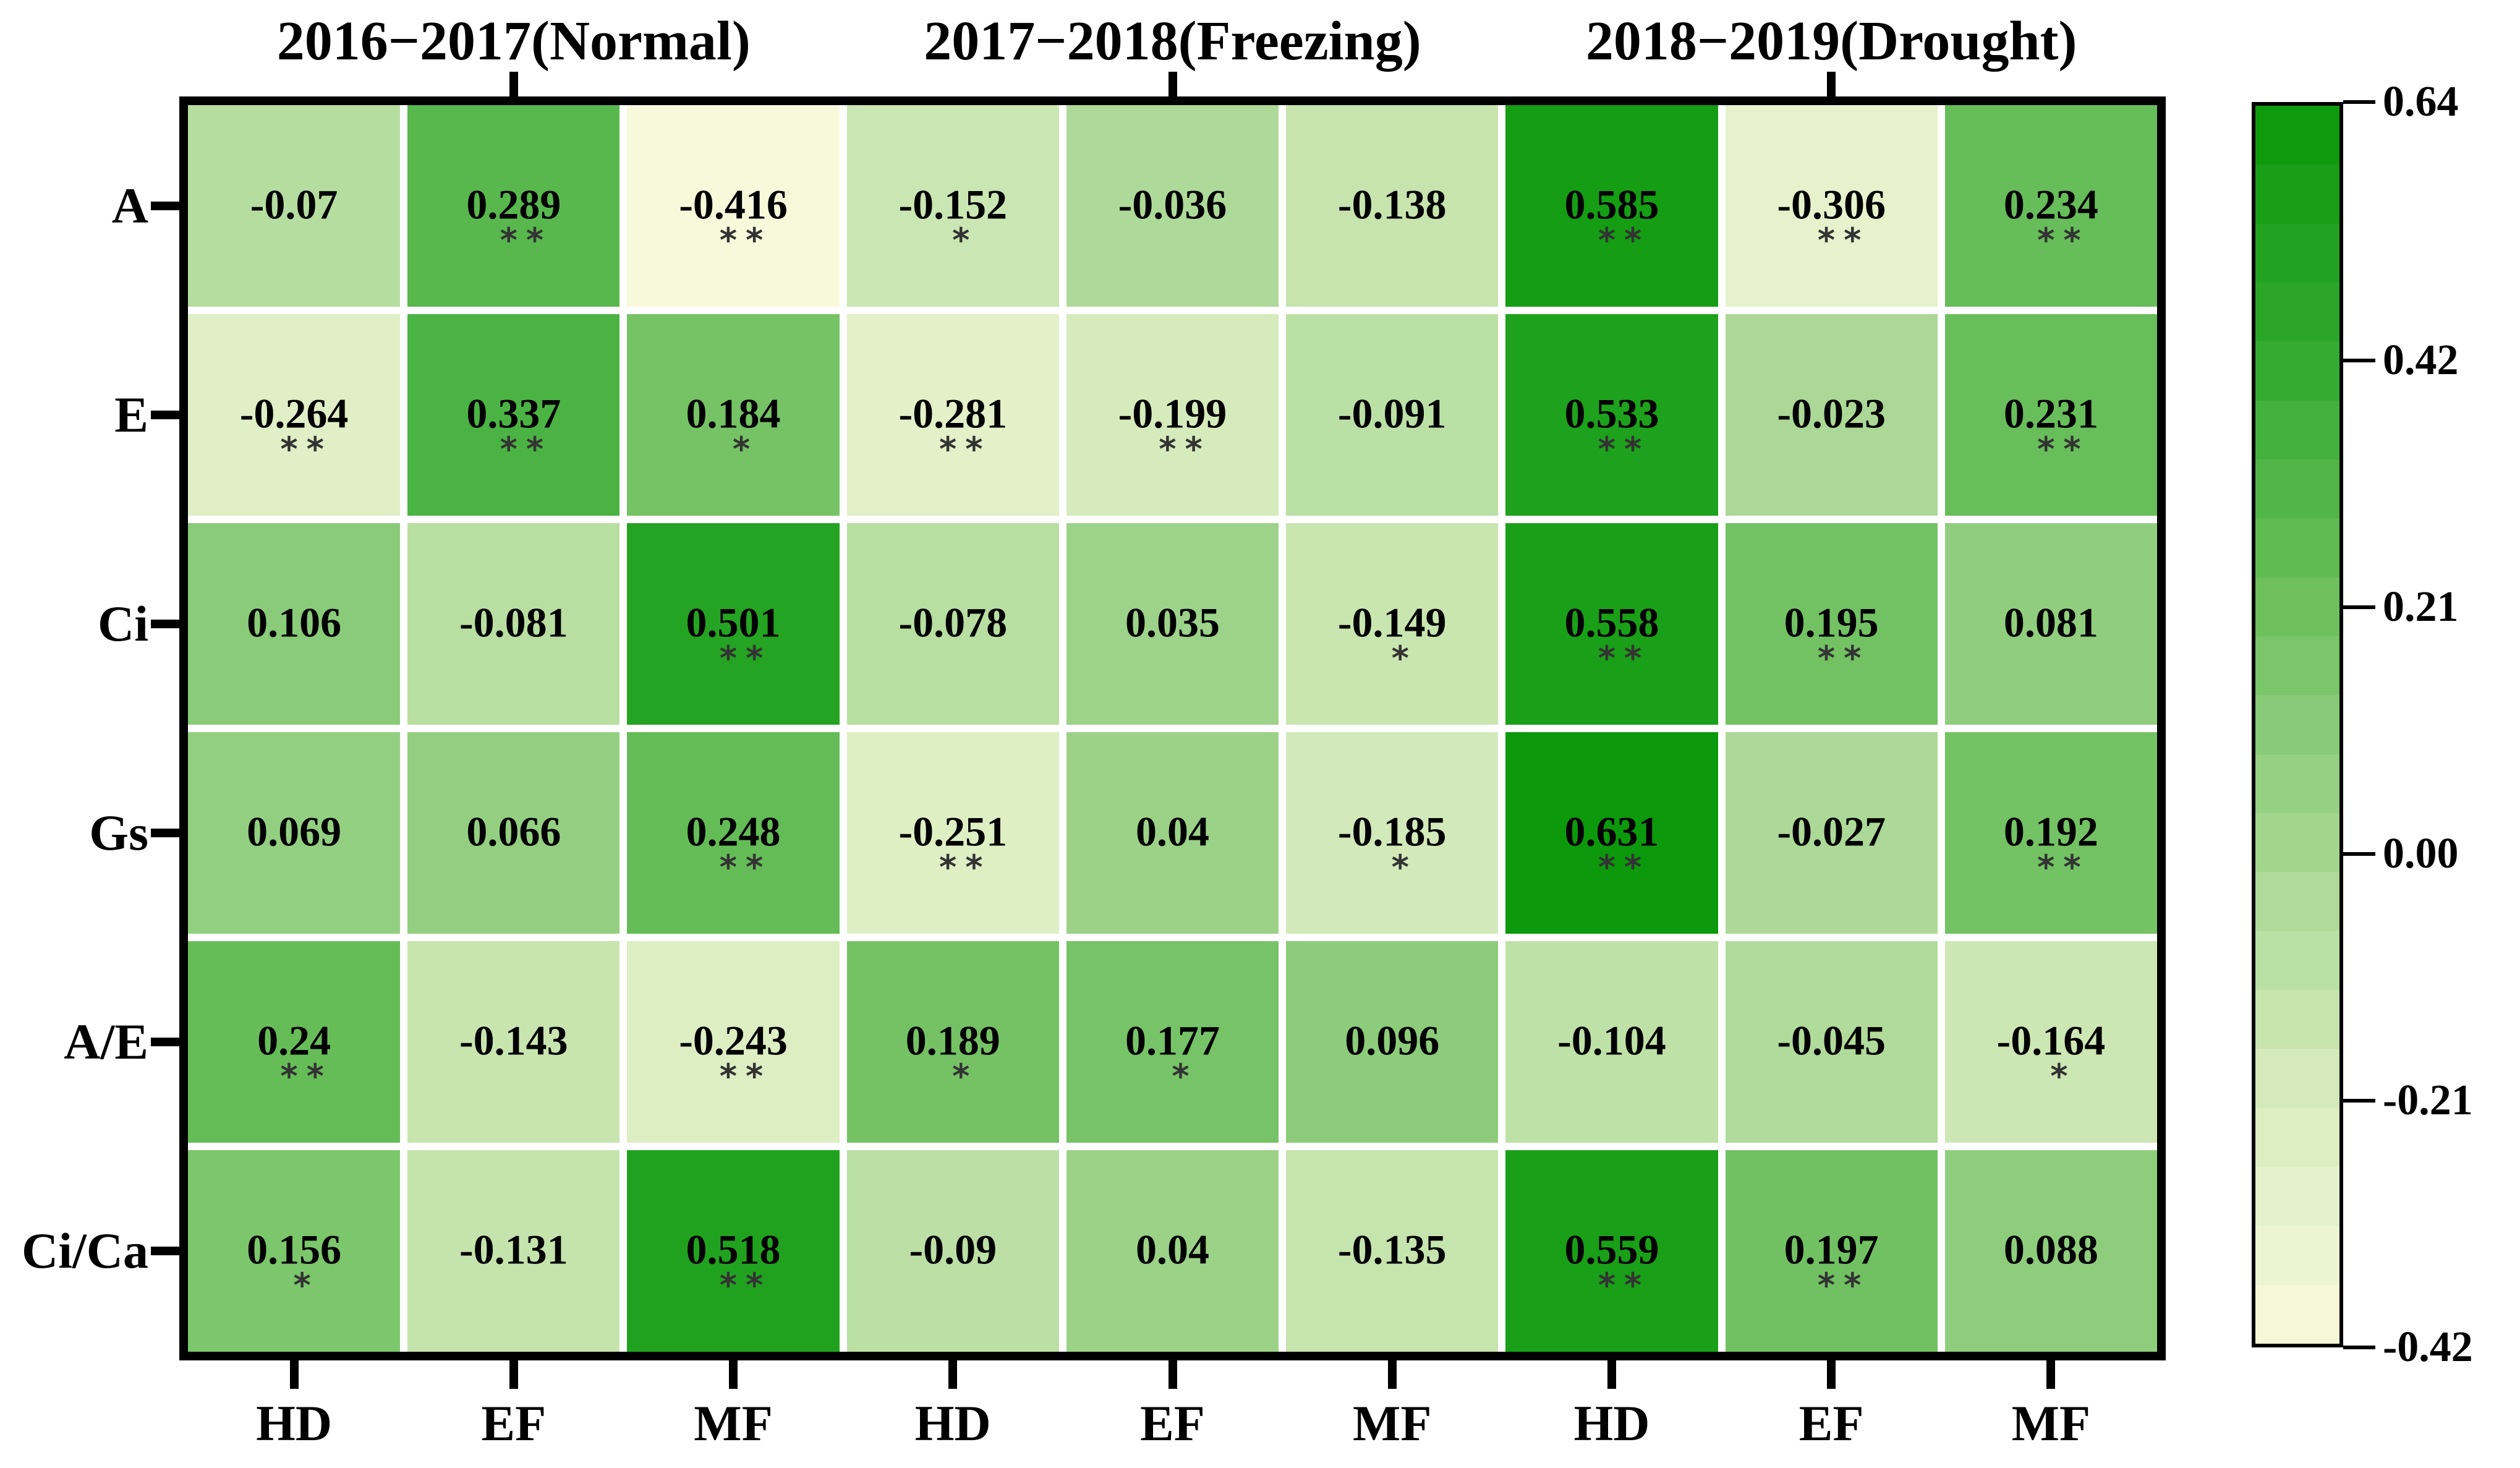 This screenshot has width=2520, height=1468. What do you see at coordinates (1831, 414) in the screenshot?
I see `cell-value: -0.023` at bounding box center [1831, 414].